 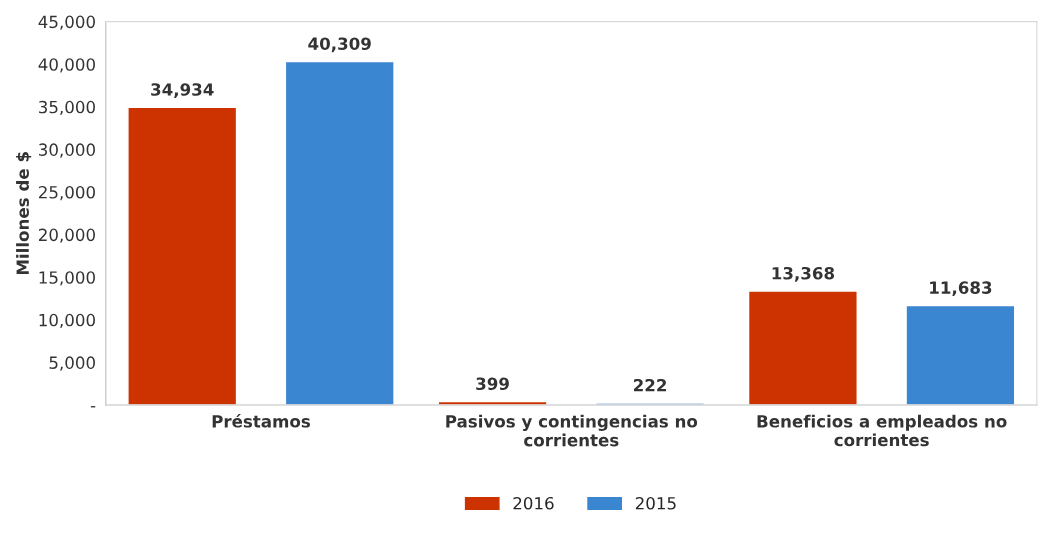 What do you see at coordinates (492, 384) in the screenshot?
I see `data-label: 399` at bounding box center [492, 384].